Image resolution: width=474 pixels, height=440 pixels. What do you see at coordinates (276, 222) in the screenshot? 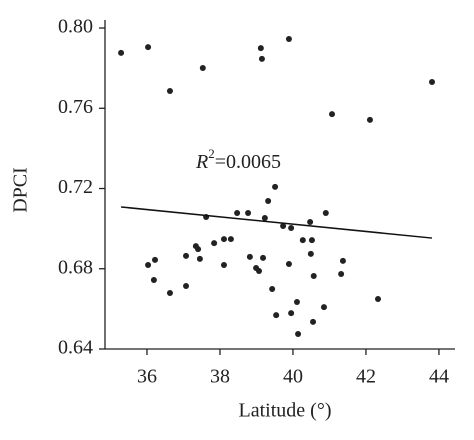
I see `trend-line` at bounding box center [276, 222].